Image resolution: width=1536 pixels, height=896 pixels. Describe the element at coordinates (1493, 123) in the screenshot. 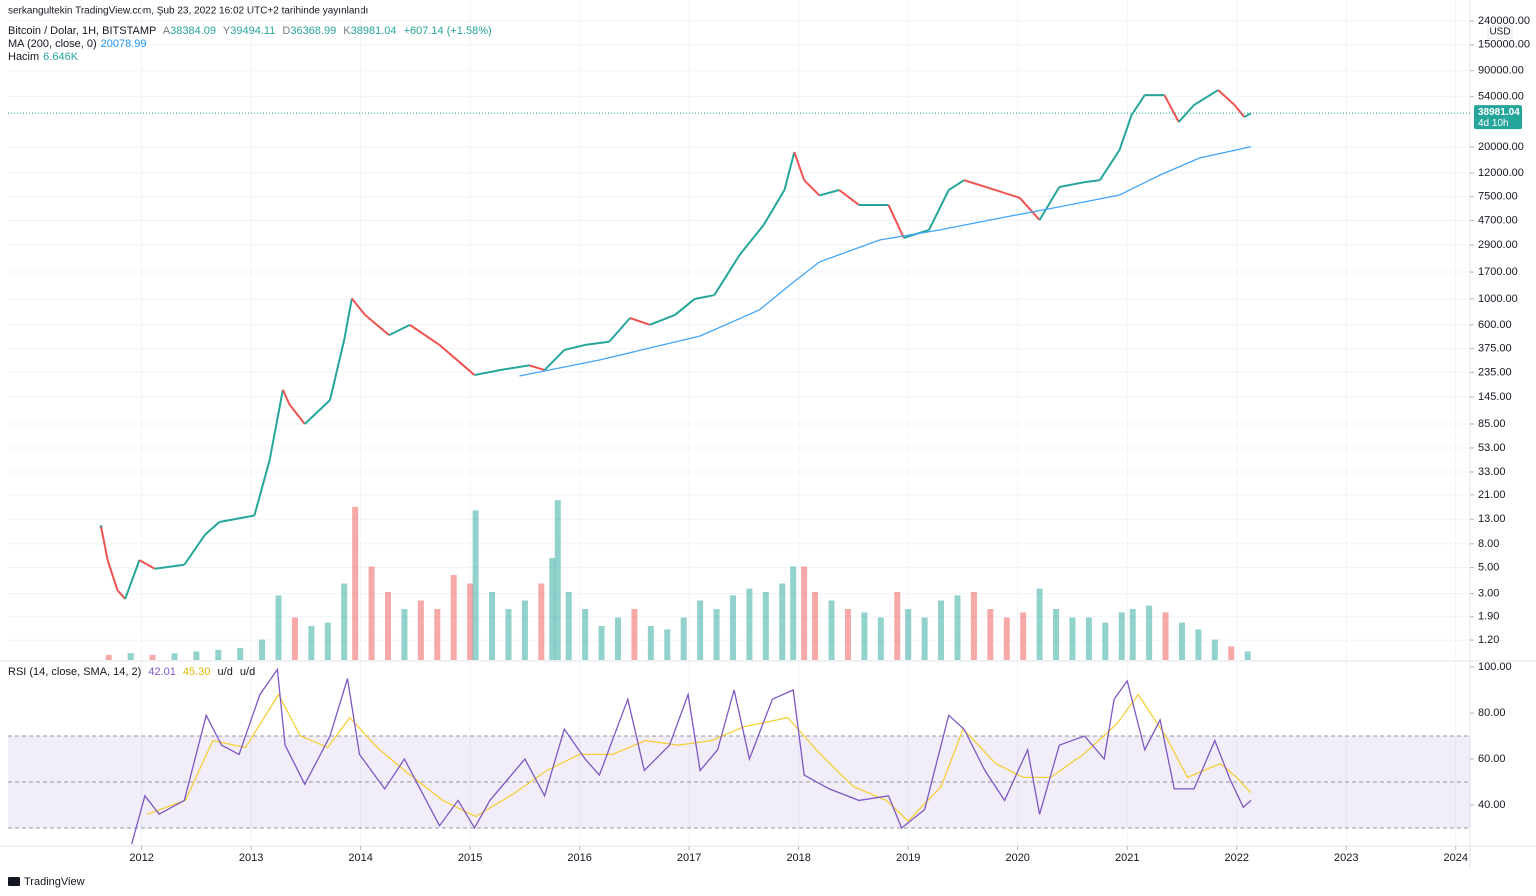

I see `countdown-label: 4d 10h` at that location.